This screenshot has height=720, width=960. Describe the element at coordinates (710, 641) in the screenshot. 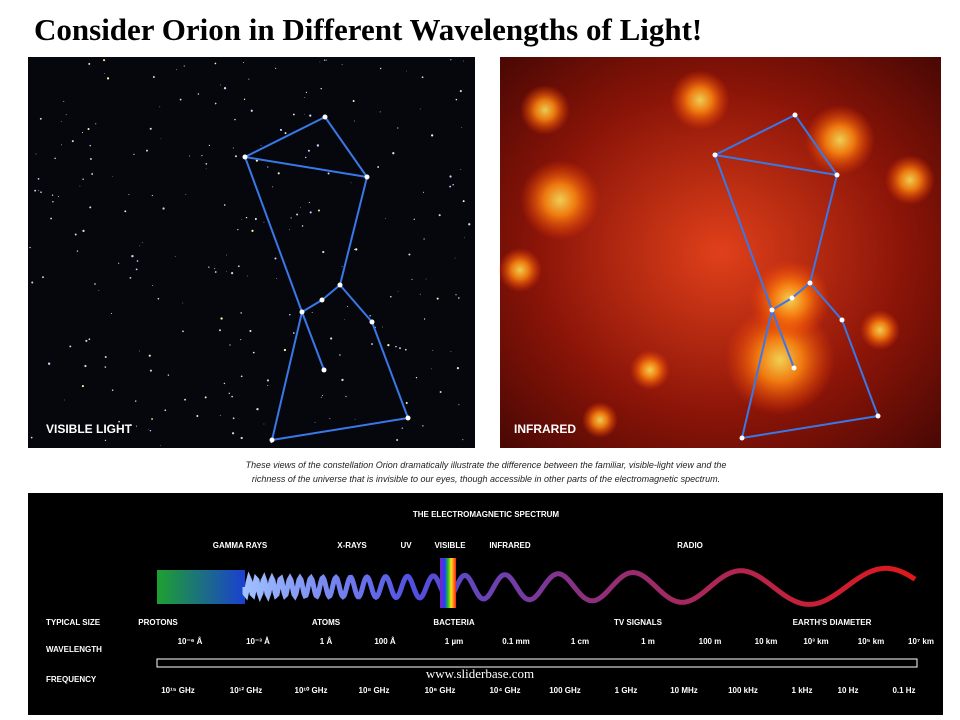

I see `wavelength-label: 100 m` at that location.